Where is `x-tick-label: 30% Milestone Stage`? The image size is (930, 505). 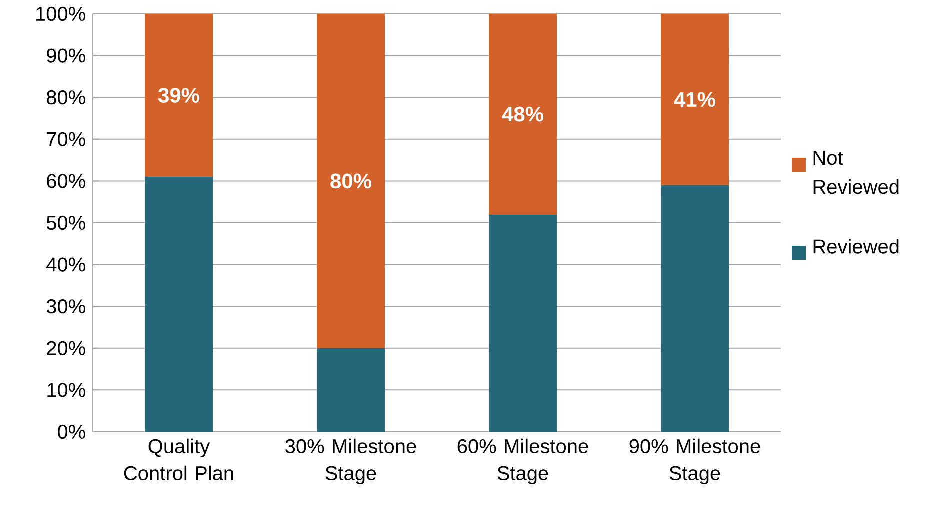
x-tick-label: 30% Milestone Stage is located at coordinates (351, 461).